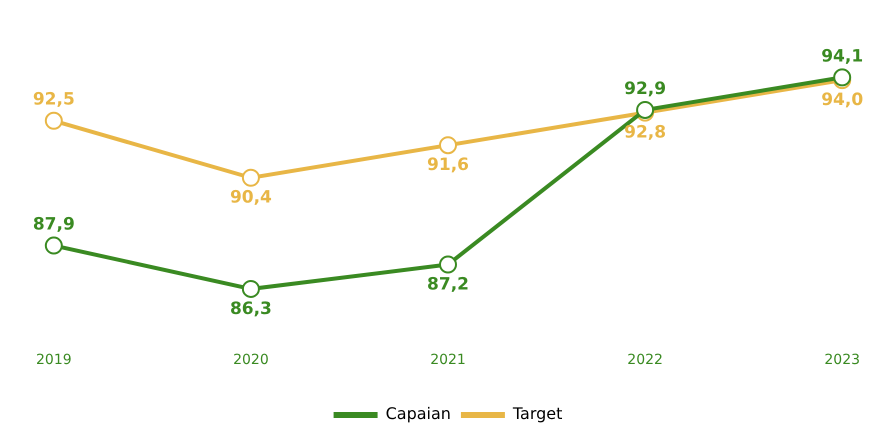 This screenshot has height=441, width=896. What do you see at coordinates (645, 132) in the screenshot?
I see `data-label: 92,8` at bounding box center [645, 132].